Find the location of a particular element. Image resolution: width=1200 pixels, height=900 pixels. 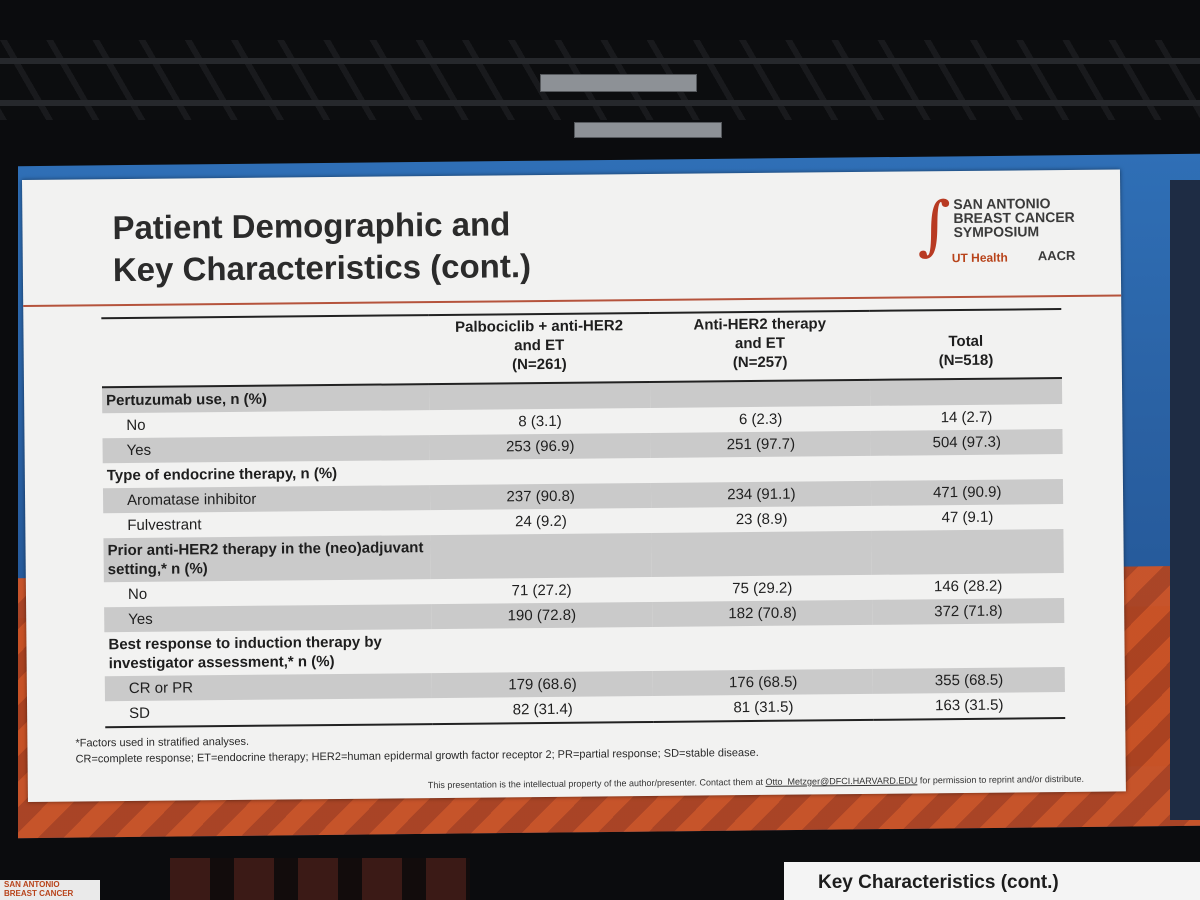

header-column-3: Total (N=518) is located at coordinates (966, 344).